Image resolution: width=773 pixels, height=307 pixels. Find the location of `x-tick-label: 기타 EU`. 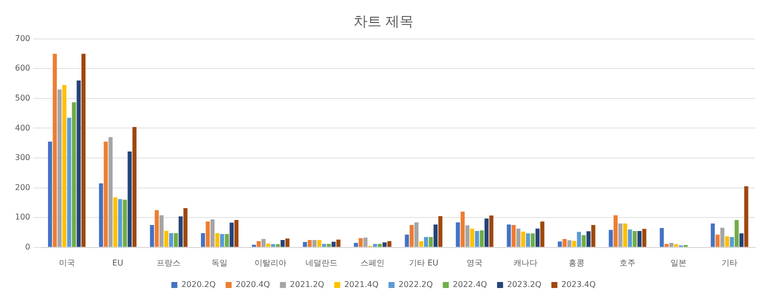

x-tick-label: 기타 EU is located at coordinates (423, 263).